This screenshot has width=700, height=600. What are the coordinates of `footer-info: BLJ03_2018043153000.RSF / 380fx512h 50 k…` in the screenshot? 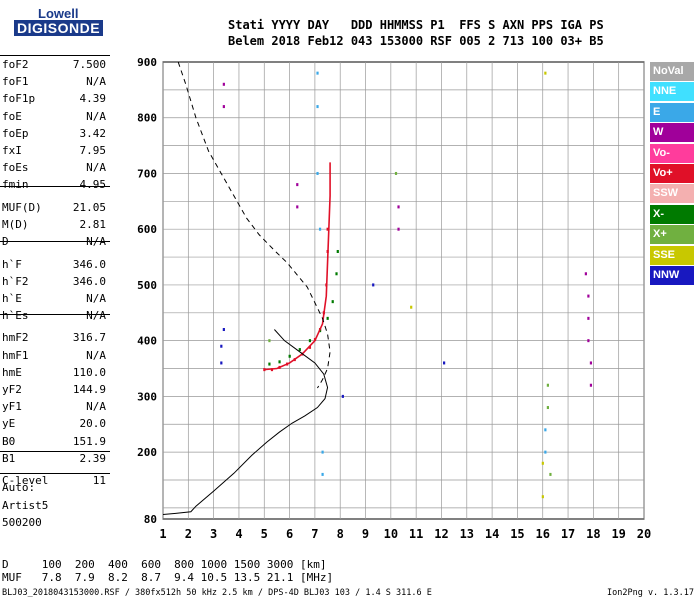 It's located at (217, 593).